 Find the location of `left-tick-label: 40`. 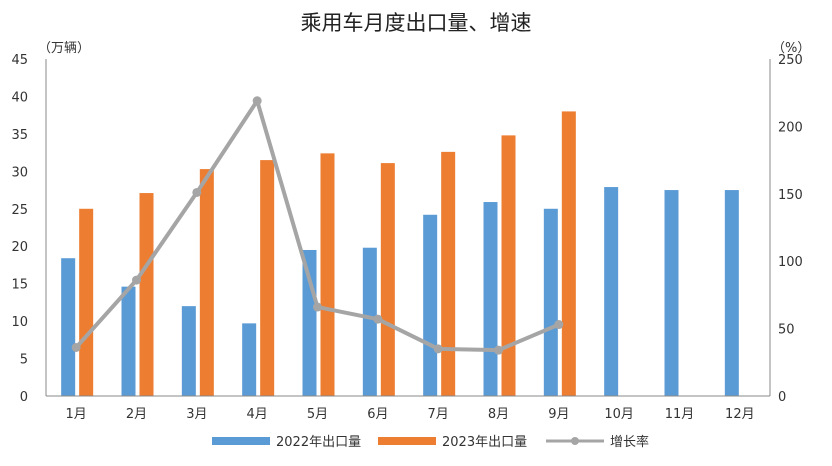

left-tick-label: 40 is located at coordinates (19, 97).